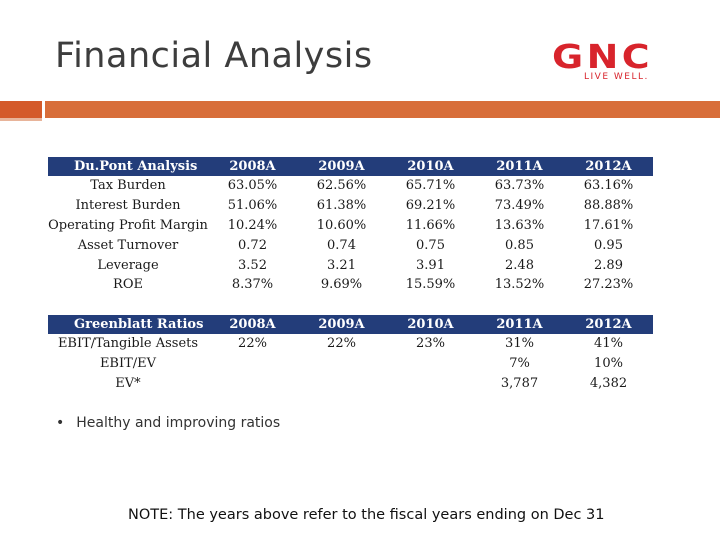 The height and width of the screenshot is (540, 720). What do you see at coordinates (128, 344) in the screenshot?
I see `row-label: EBIT/Tangible Assets` at bounding box center [128, 344].